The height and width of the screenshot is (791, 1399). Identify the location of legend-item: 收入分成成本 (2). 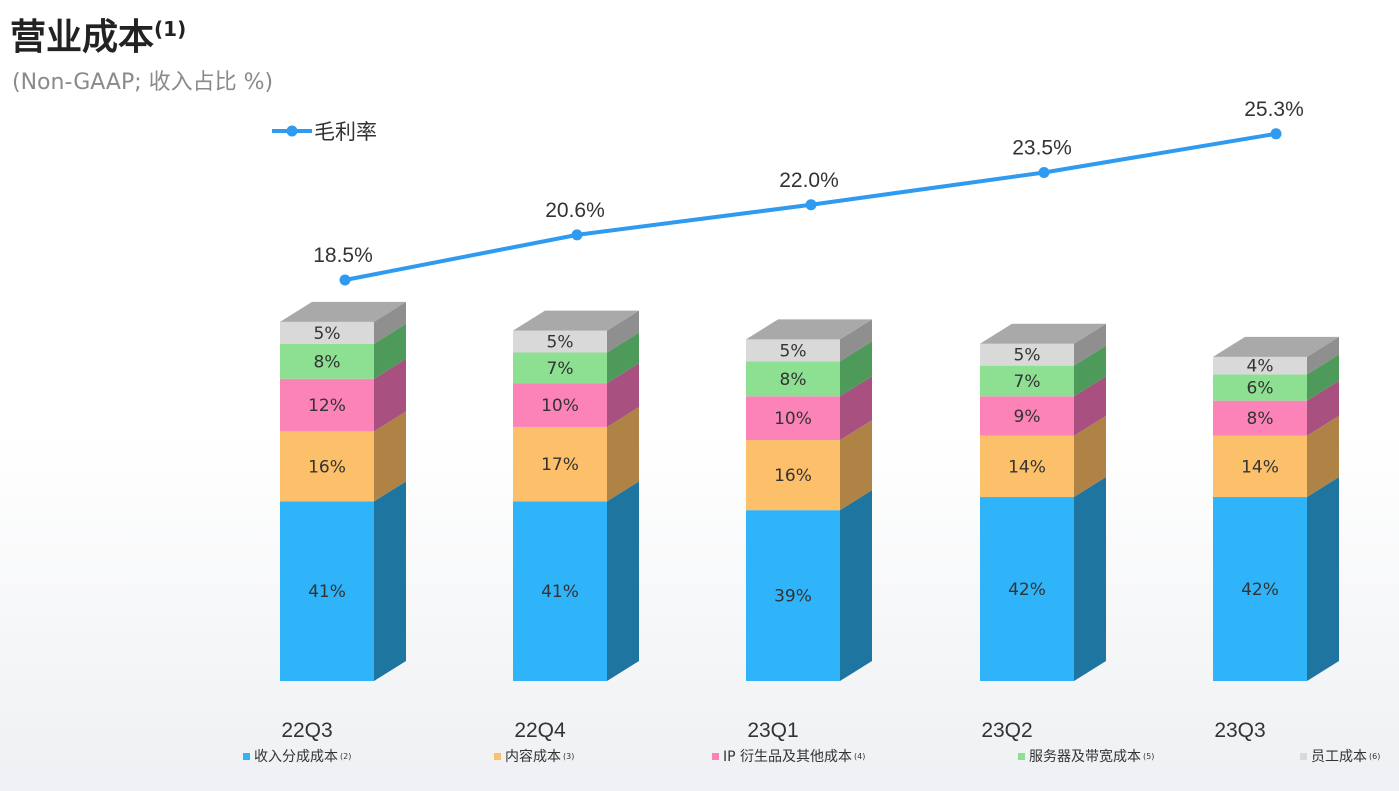
(297, 756).